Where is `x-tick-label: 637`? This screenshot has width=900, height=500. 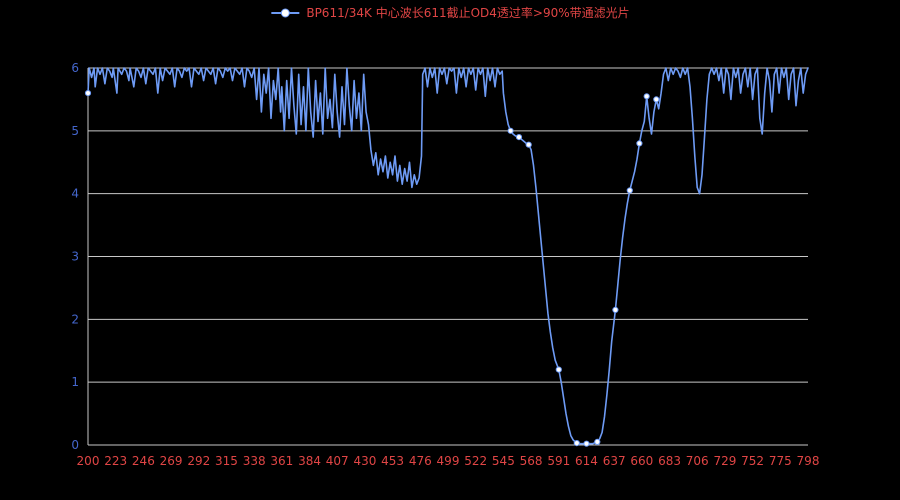 x-tick-label: 637 is located at coordinates (614, 461).